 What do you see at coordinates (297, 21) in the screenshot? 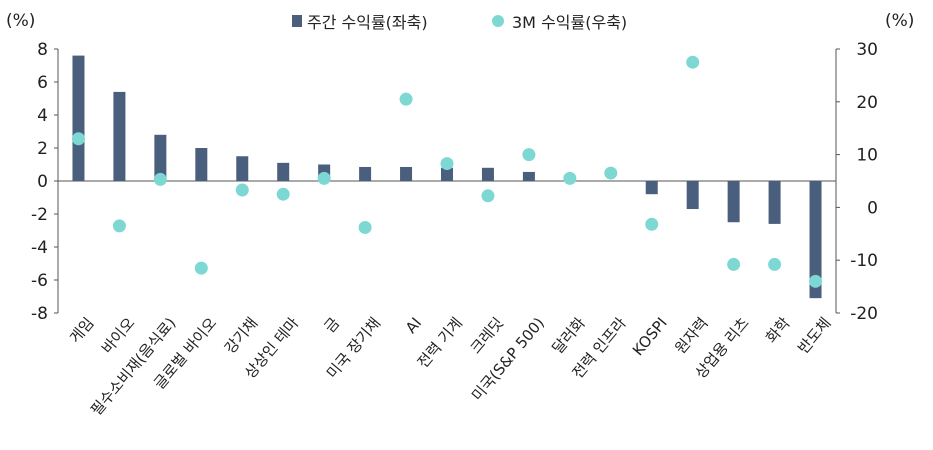
I see `legend-bar-swatch` at bounding box center [297, 21].